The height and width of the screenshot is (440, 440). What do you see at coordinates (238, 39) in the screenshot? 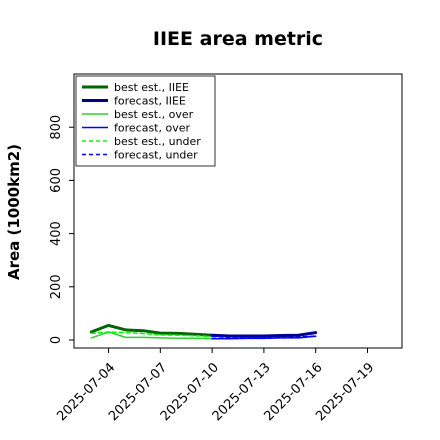
I see `chart-title: IIEE area metric` at bounding box center [238, 39].